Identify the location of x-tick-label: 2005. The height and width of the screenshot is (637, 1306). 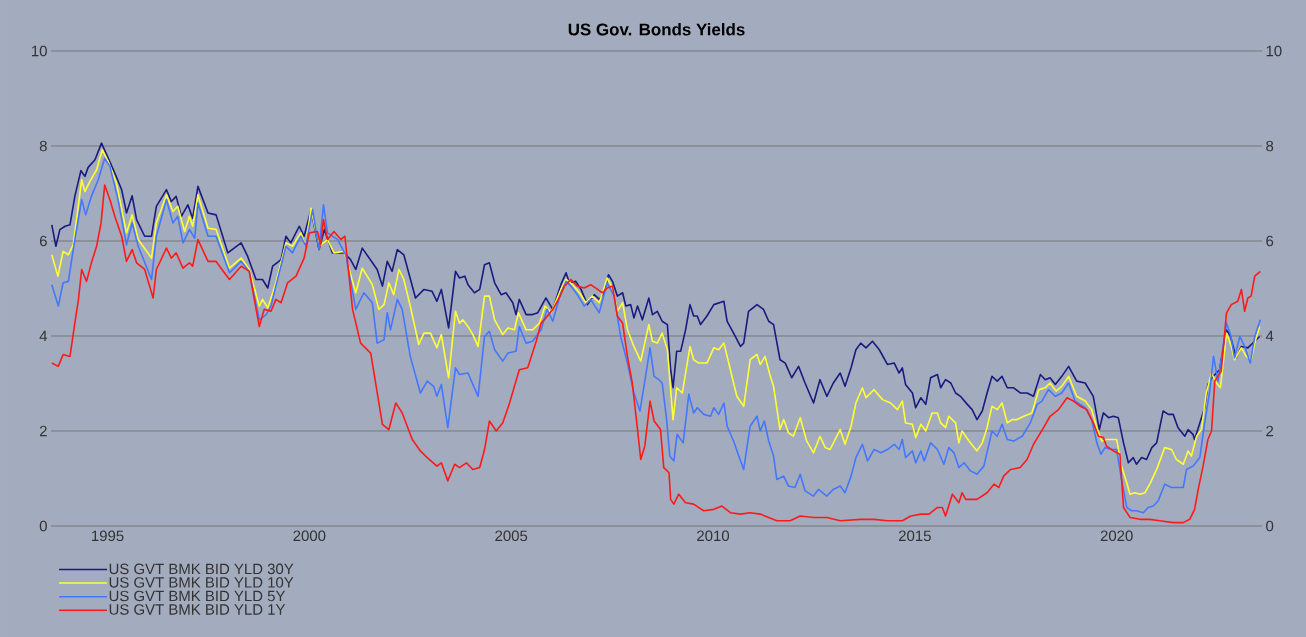
(511, 536).